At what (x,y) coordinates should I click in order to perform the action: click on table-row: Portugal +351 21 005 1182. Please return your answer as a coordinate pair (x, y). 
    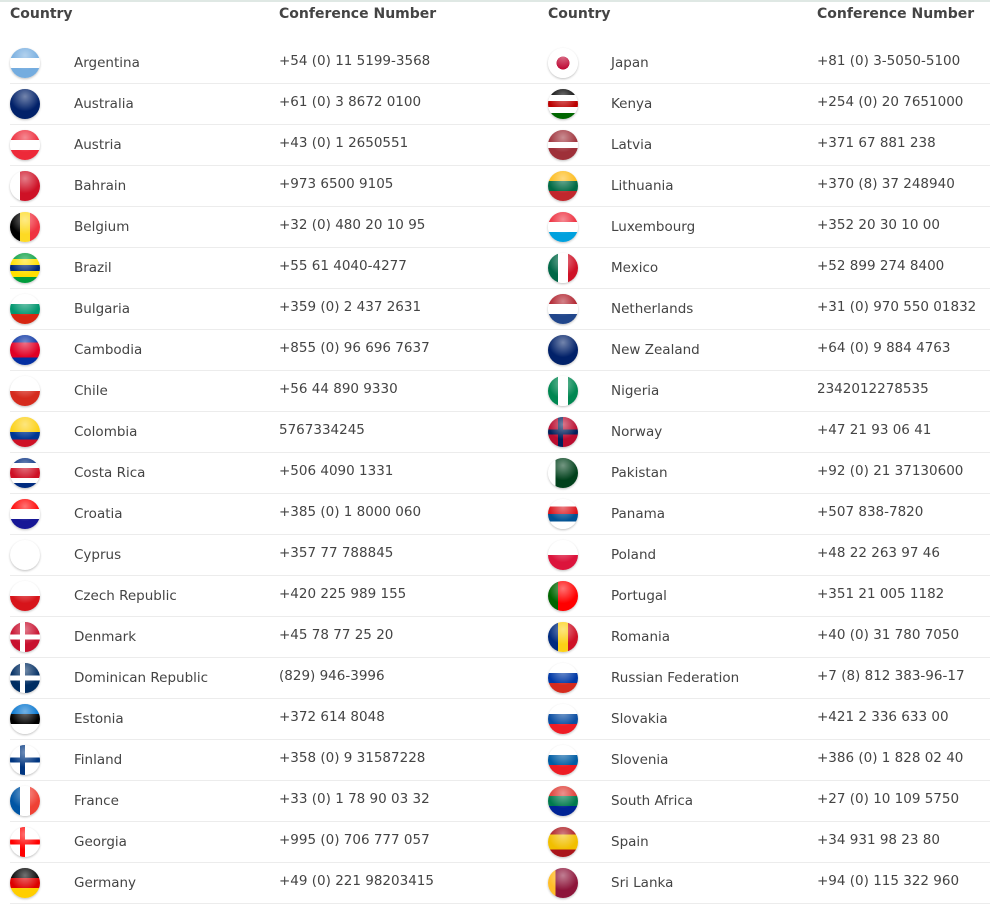
    Looking at the image, I should click on (764, 596).